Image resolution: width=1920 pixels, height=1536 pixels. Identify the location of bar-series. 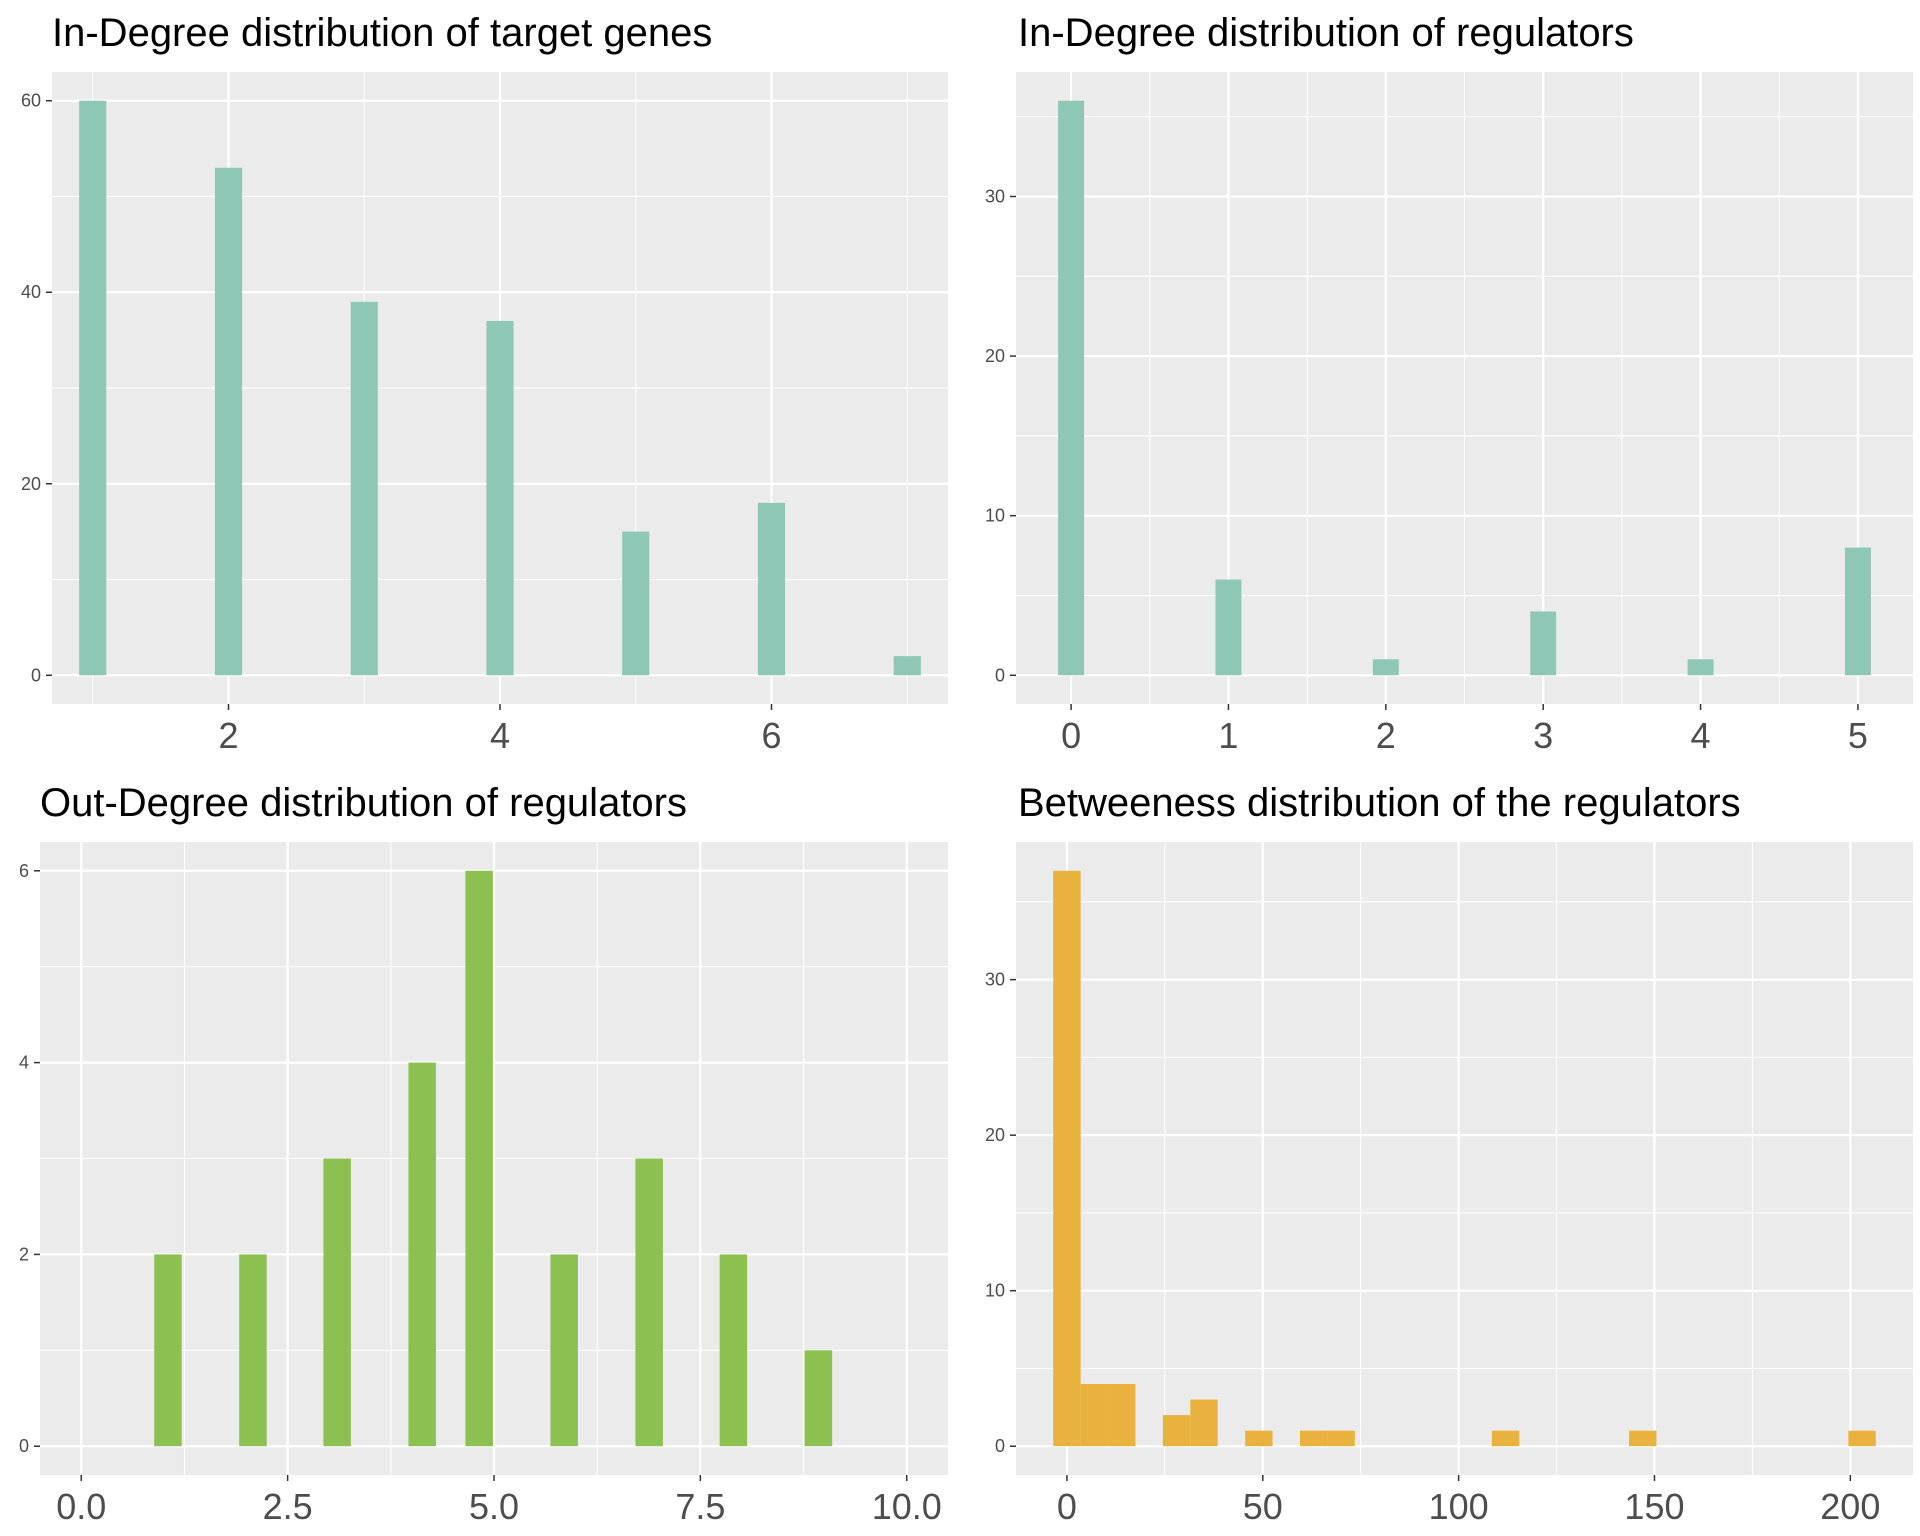
(493, 1158).